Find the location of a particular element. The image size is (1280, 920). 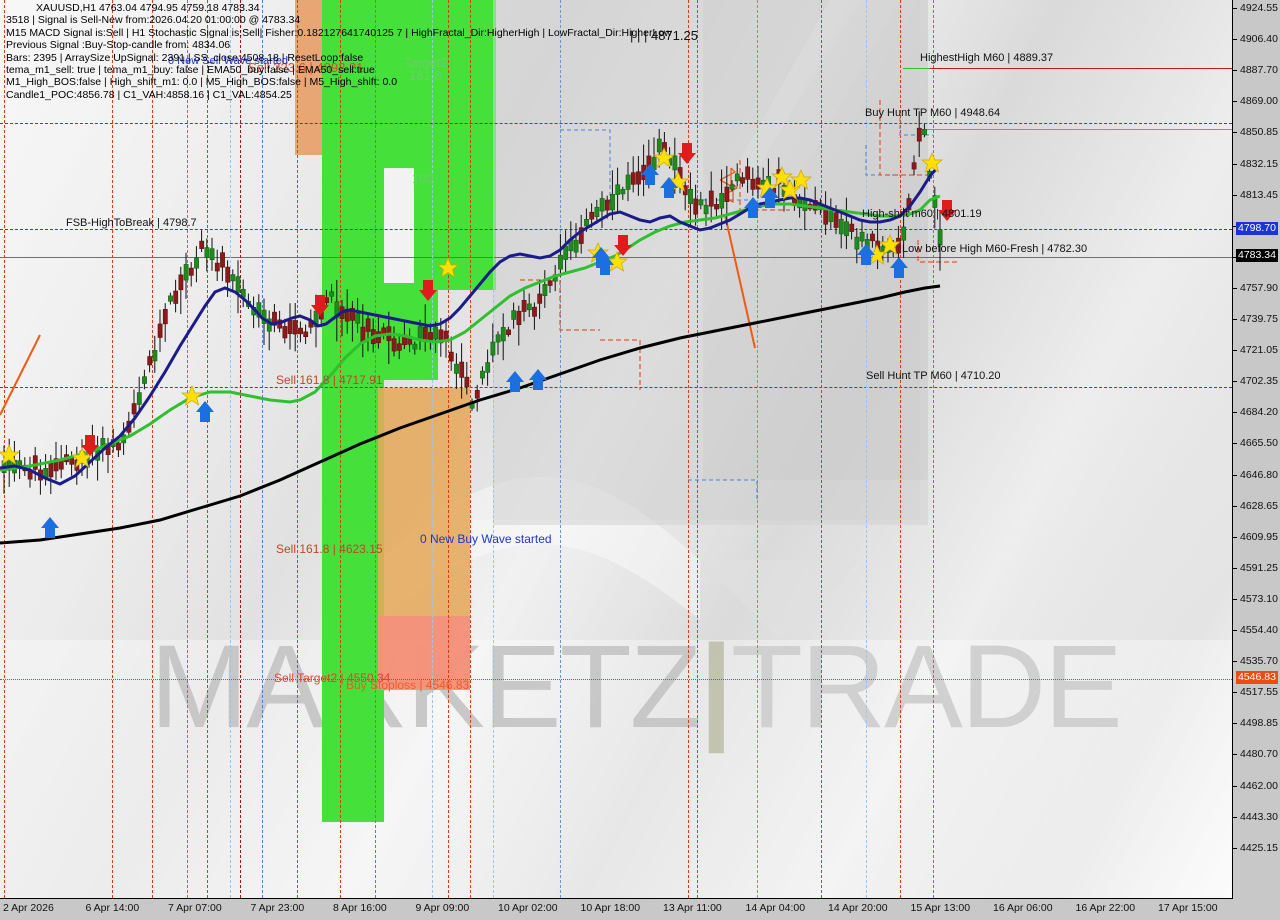

zone-green-white-gap is located at coordinates (399, 225).